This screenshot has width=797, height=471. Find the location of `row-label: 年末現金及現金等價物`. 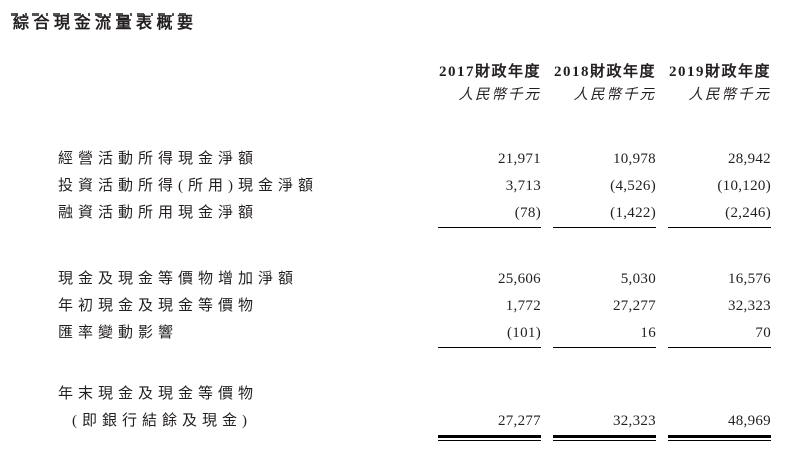

row-label: 年末現金及現金等價物 is located at coordinates (158, 394).